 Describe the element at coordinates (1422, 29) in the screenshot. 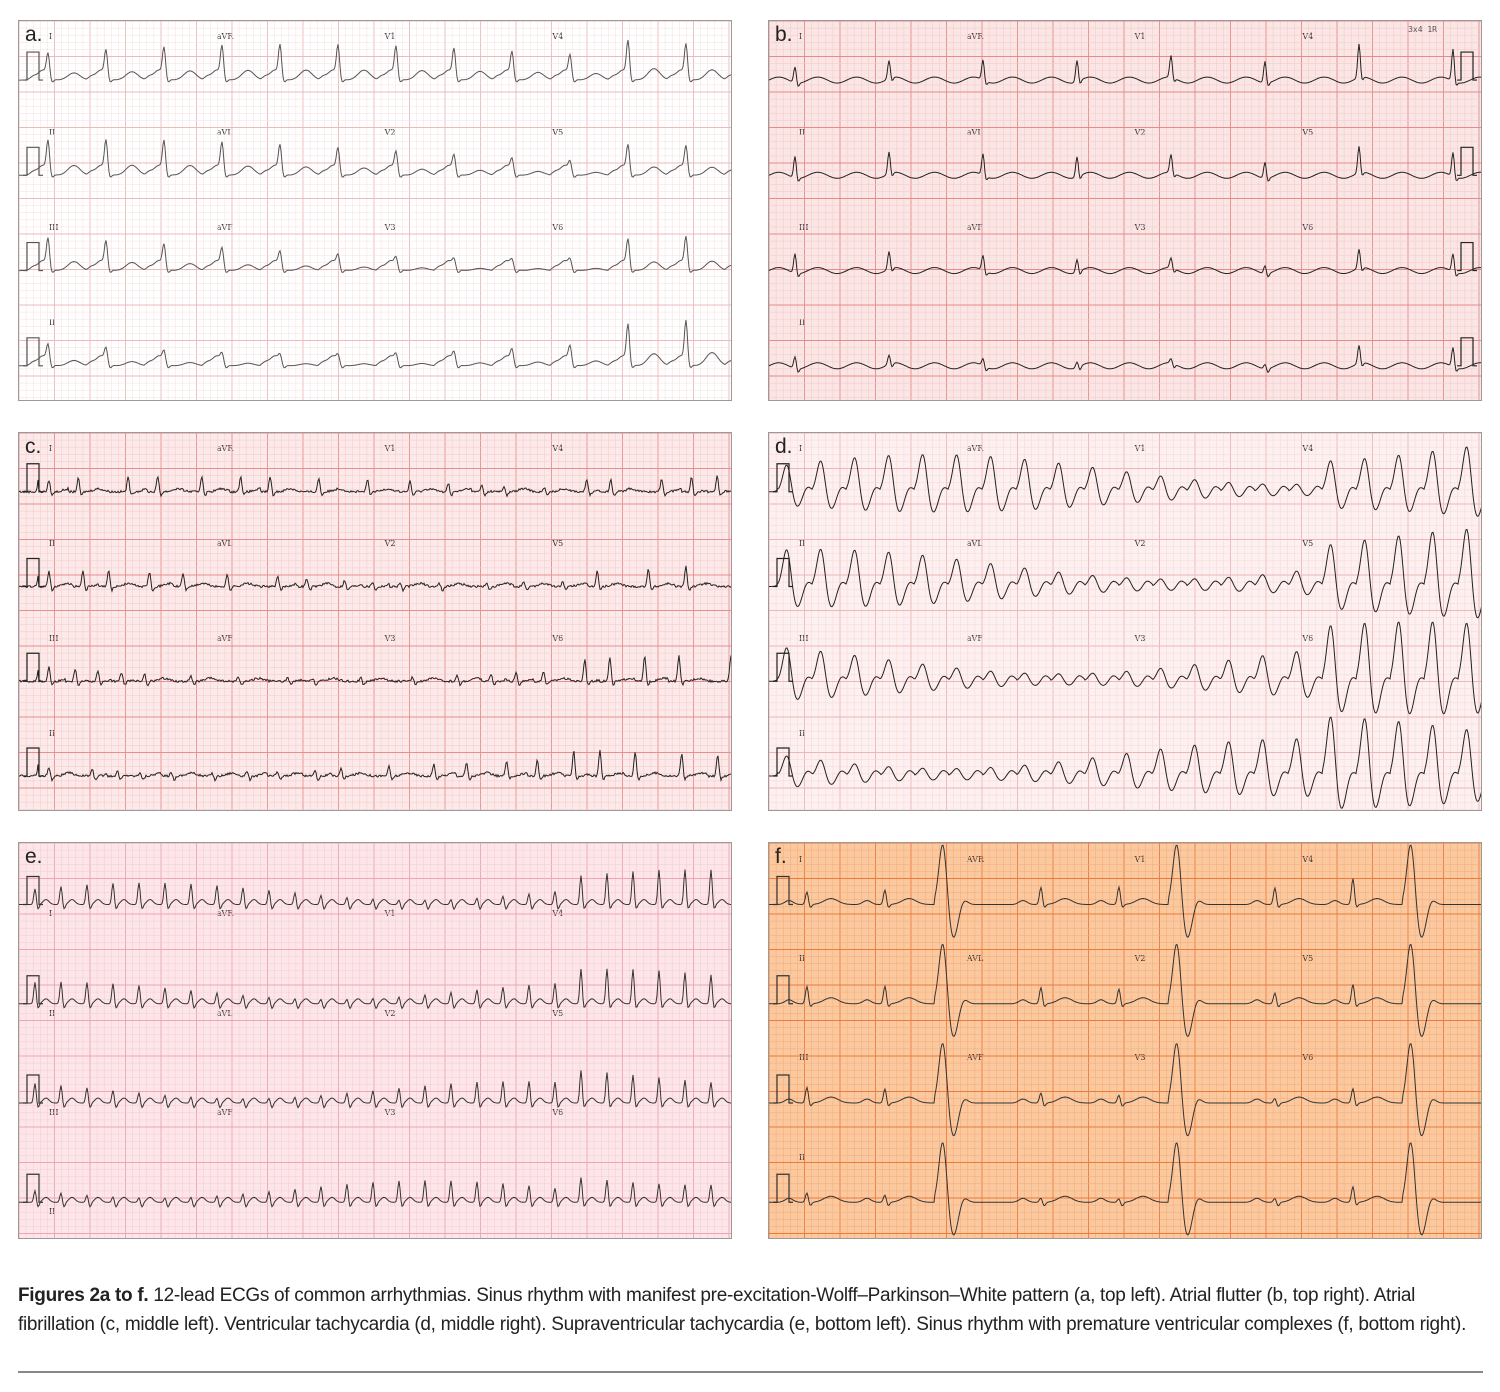

I see `format-label: 3x4 1R` at that location.